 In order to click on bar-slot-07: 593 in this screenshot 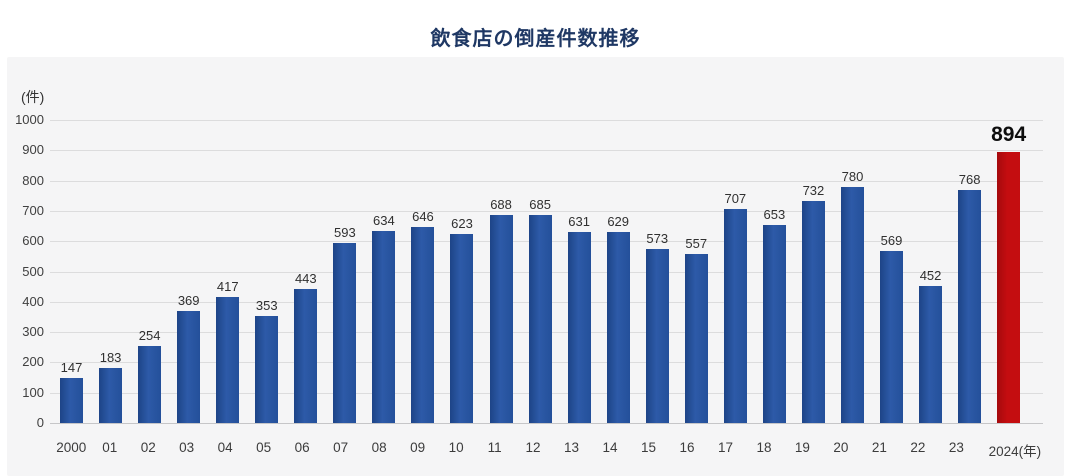, I will do `click(344, 271)`.